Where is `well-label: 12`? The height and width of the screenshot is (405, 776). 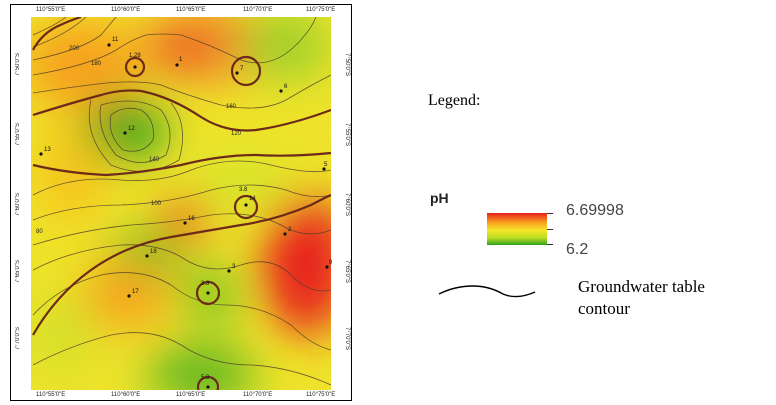 well-label: 12 is located at coordinates (131, 129).